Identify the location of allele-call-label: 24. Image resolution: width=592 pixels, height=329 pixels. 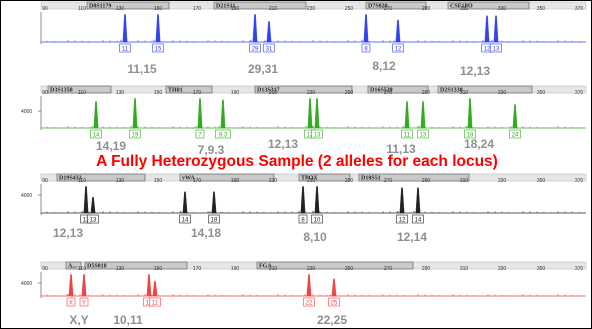
(515, 135).